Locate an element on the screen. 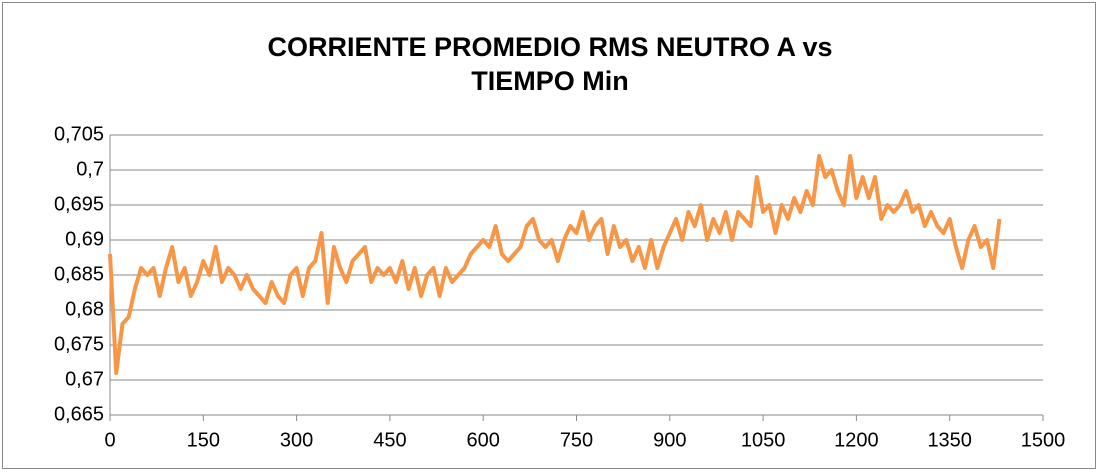 This screenshot has height=473, width=1100. x-tick-label: 1200 is located at coordinates (856, 440).